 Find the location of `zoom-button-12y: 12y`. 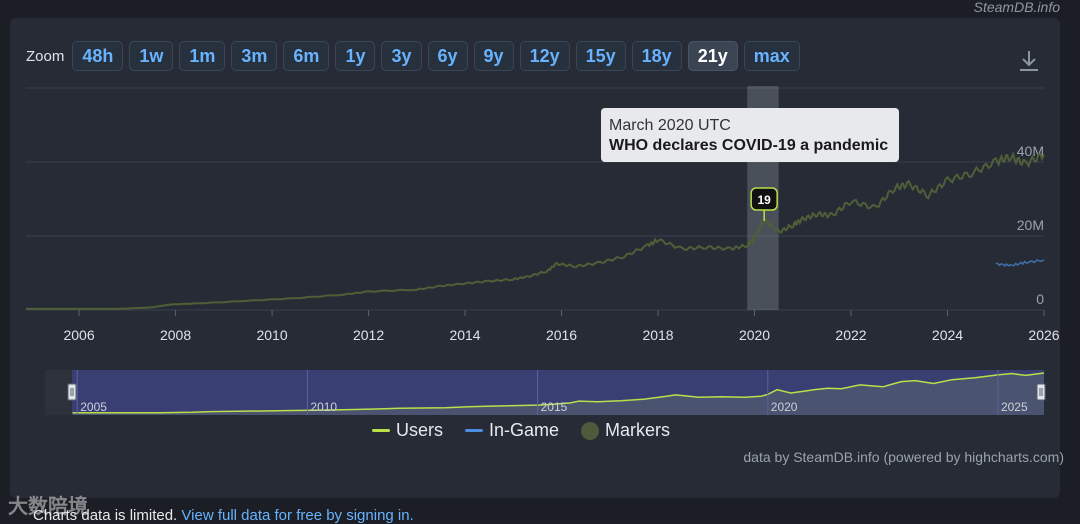

zoom-button-12y: 12y is located at coordinates (544, 56).